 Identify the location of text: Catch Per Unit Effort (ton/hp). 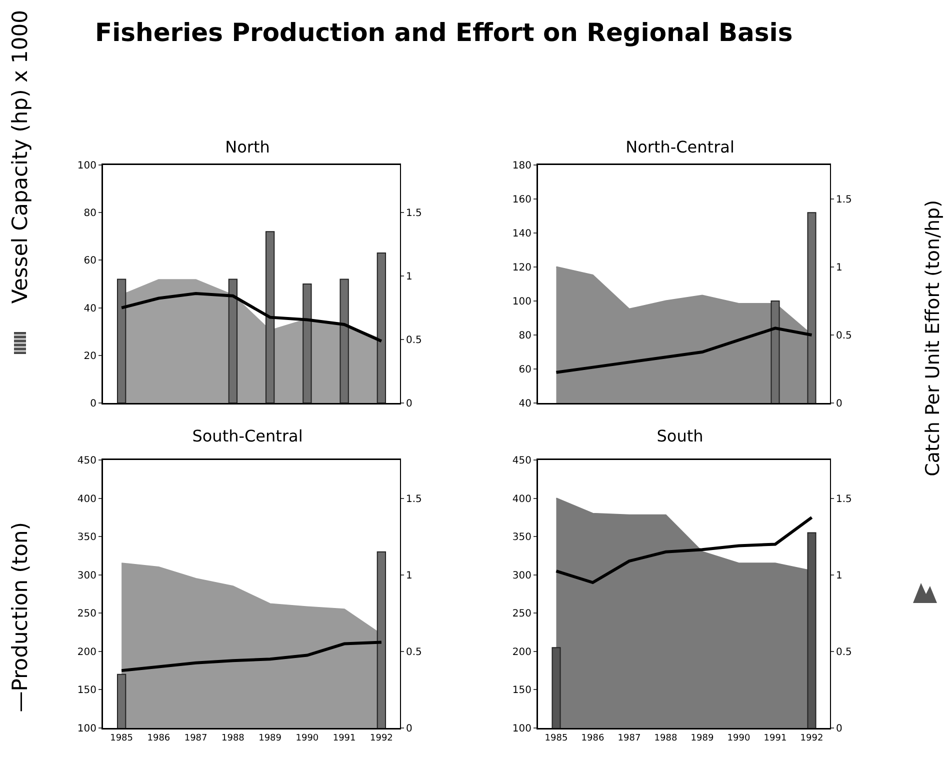
(933, 338).